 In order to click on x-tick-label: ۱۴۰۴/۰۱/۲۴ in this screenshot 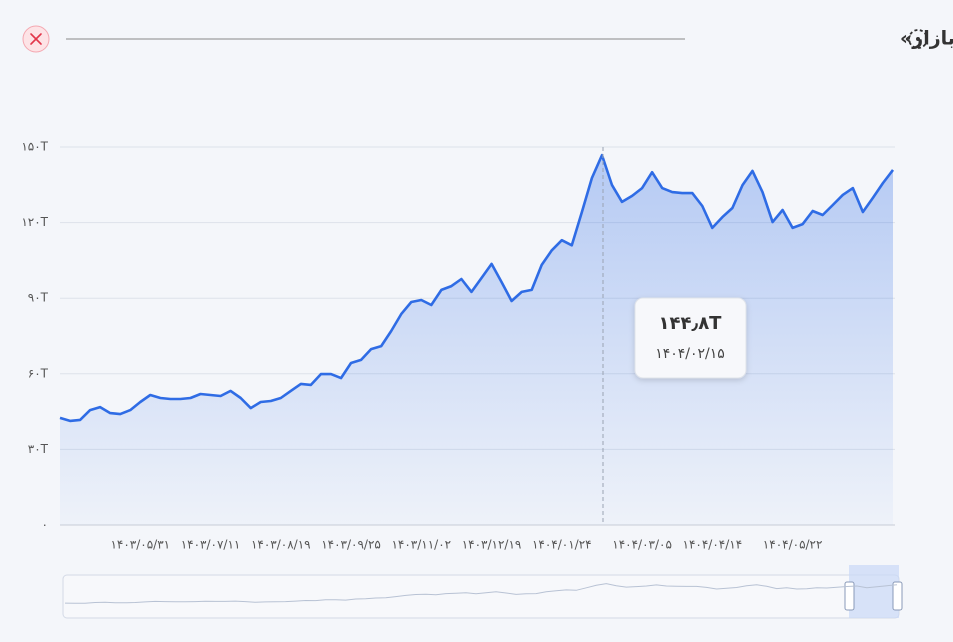, I will do `click(562, 545)`.